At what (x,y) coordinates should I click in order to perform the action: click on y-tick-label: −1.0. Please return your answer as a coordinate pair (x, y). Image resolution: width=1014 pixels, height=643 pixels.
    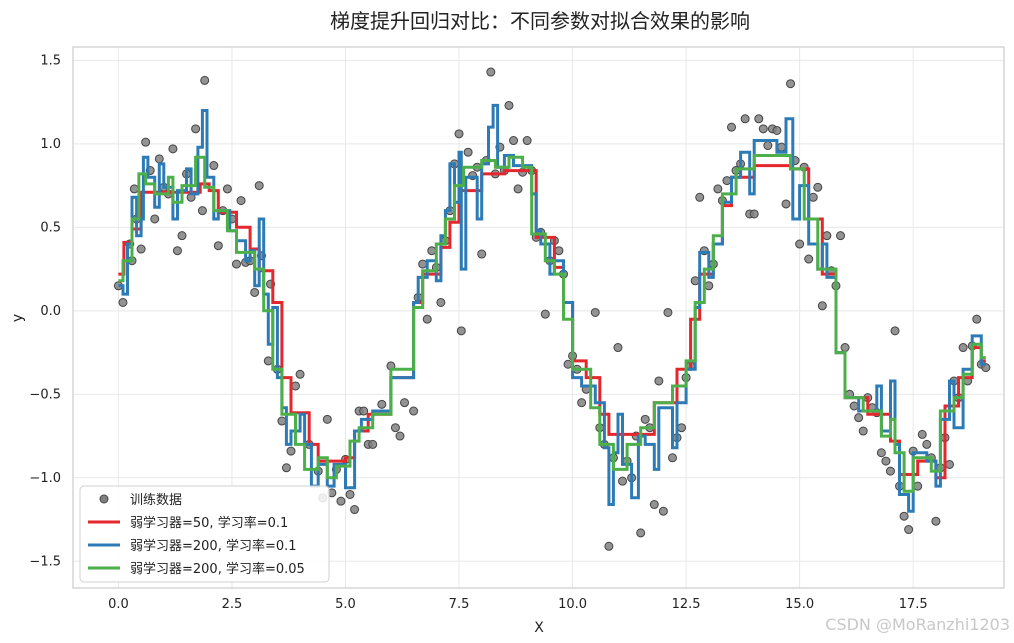
    Looking at the image, I should click on (45, 478).